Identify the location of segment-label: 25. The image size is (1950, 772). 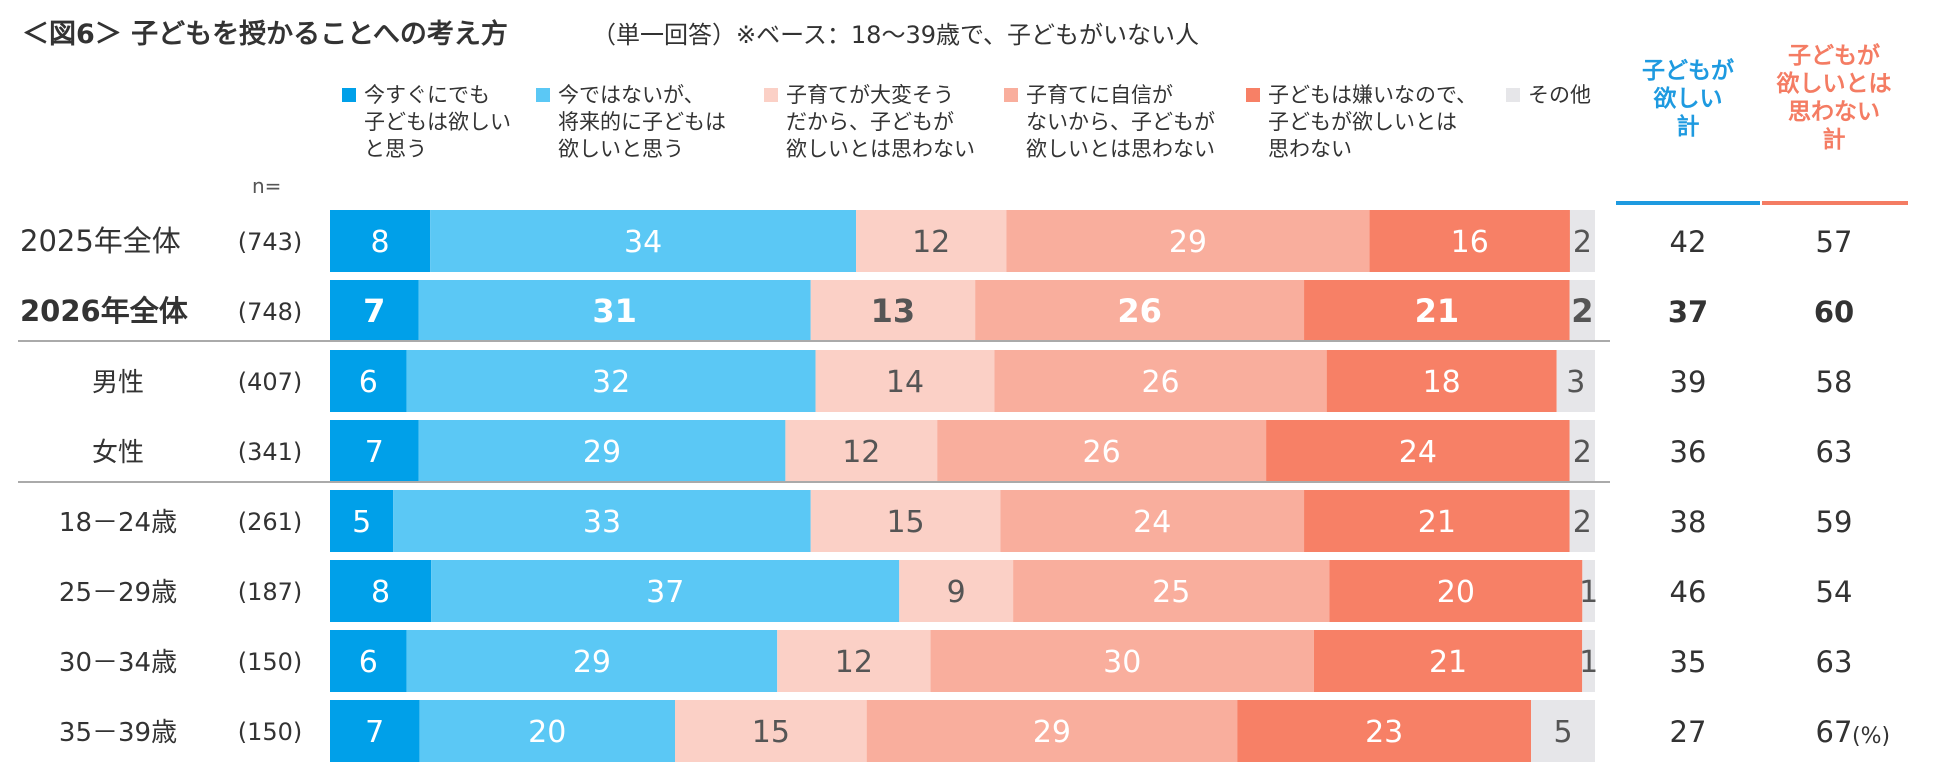
(1171, 592).